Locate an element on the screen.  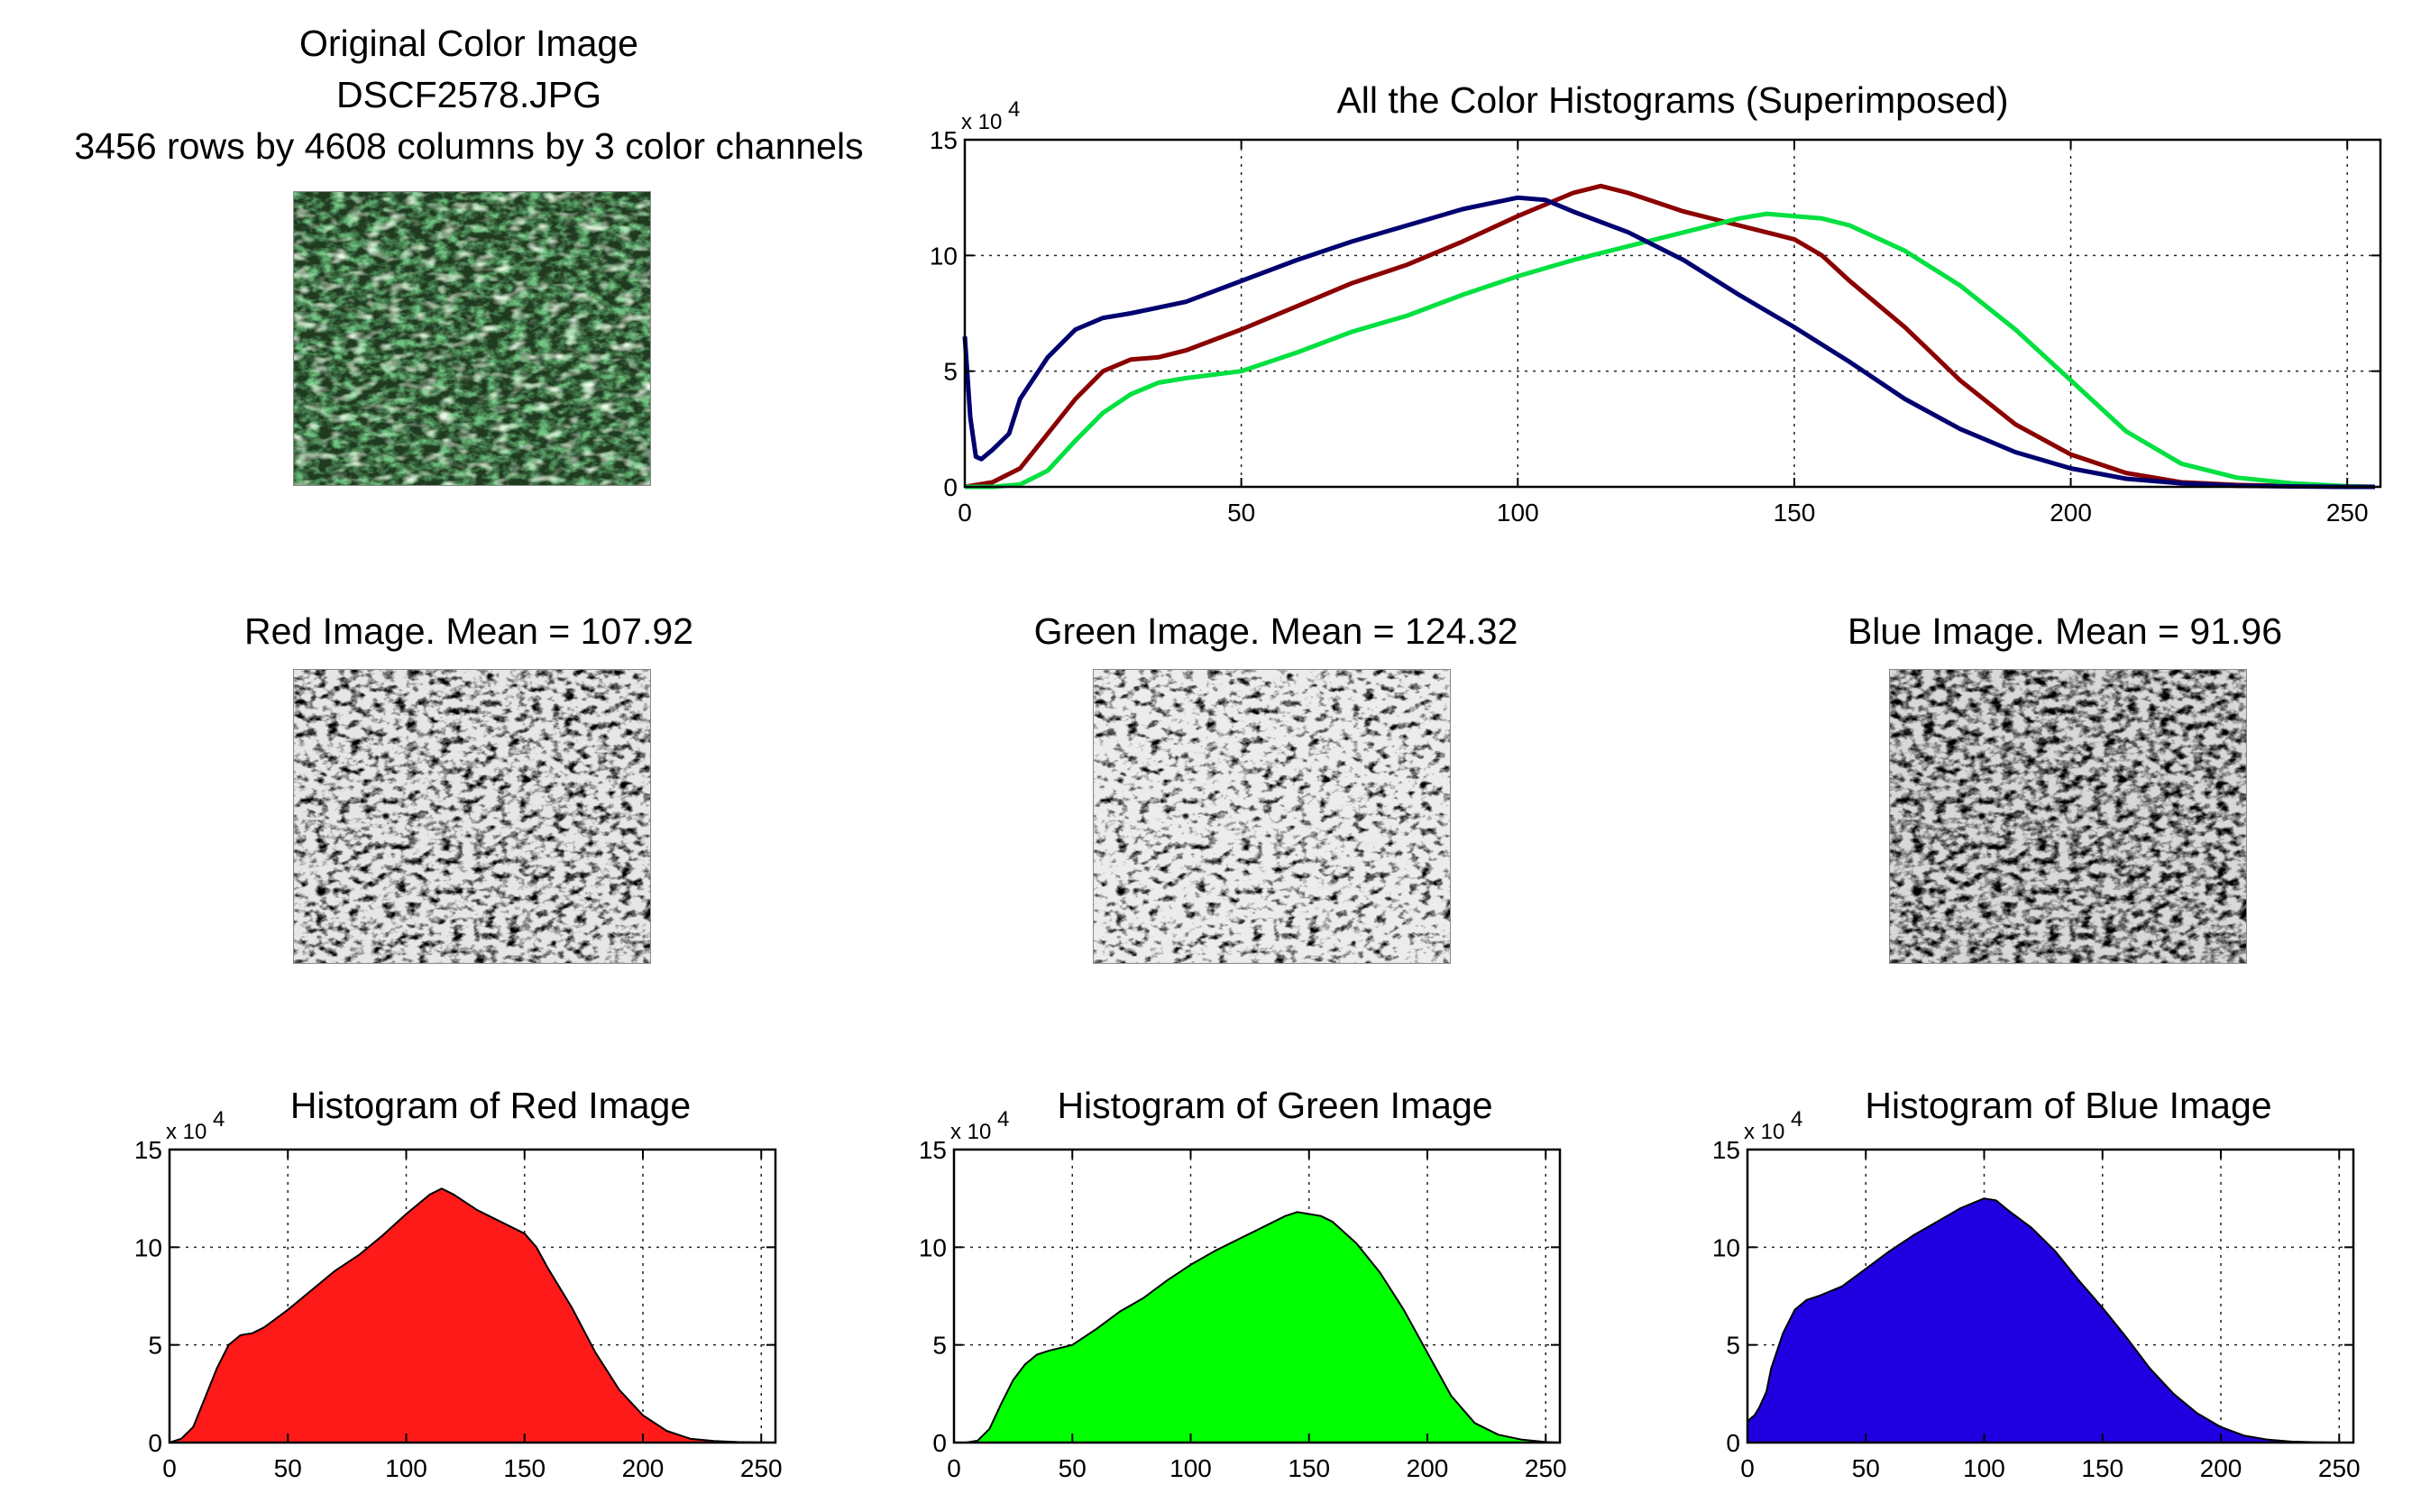
red-image-title: Red Image. Mean = 107.92 is located at coordinates (469, 631).